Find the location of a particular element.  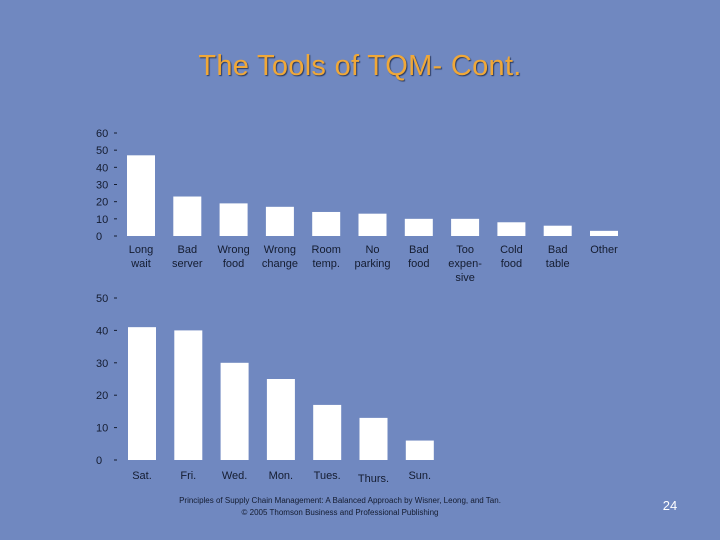

chart2-category-label: Sat. is located at coordinates (142, 476).